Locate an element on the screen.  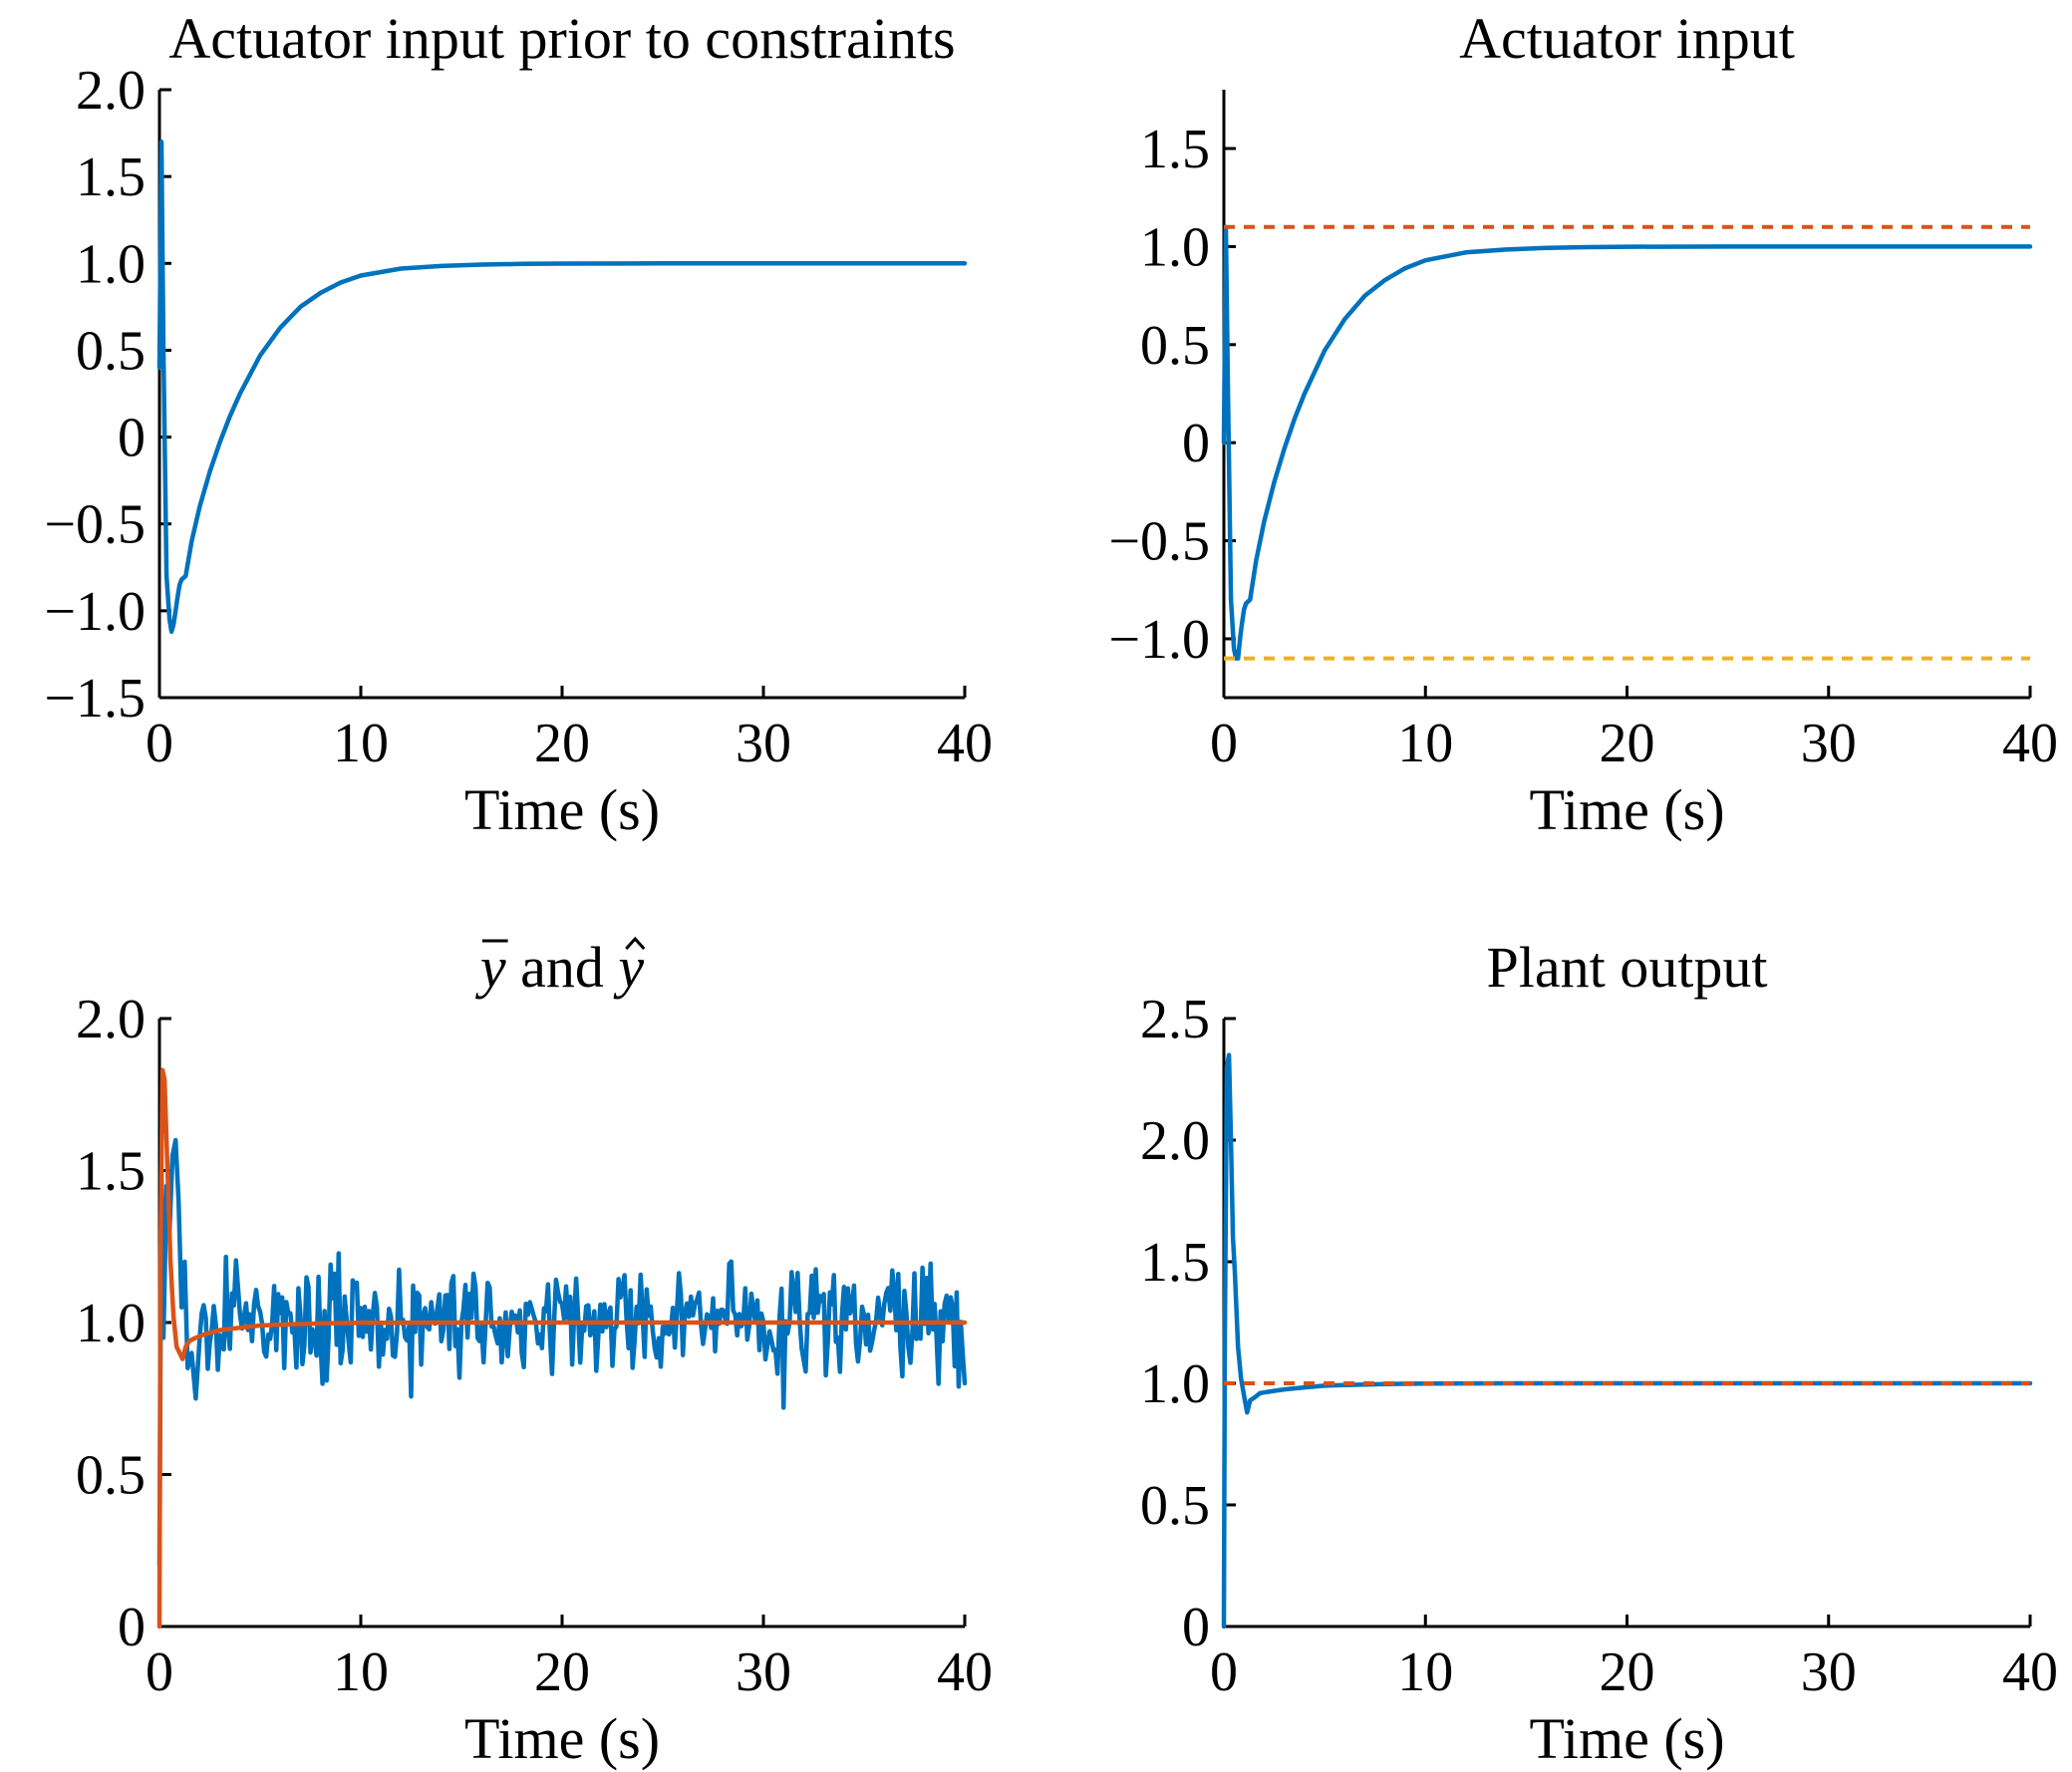
y-tick-label: 2.5 is located at coordinates (1175, 1020).